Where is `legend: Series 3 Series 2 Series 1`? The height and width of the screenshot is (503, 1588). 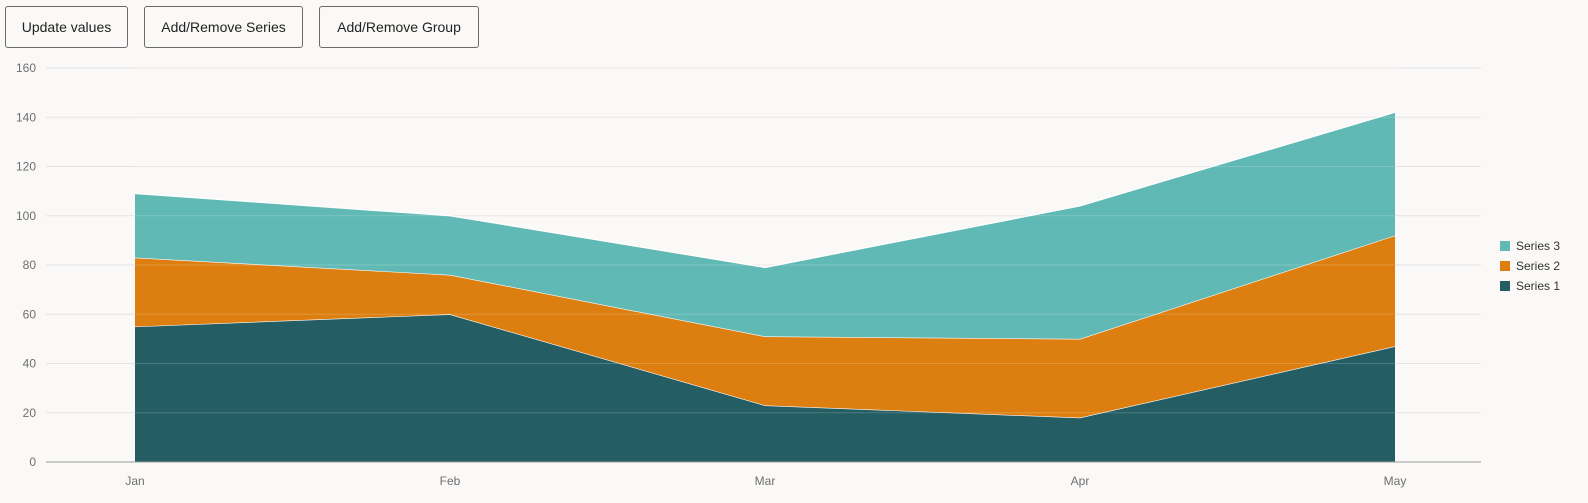
legend: Series 3 Series 2 Series 1 is located at coordinates (1530, 266).